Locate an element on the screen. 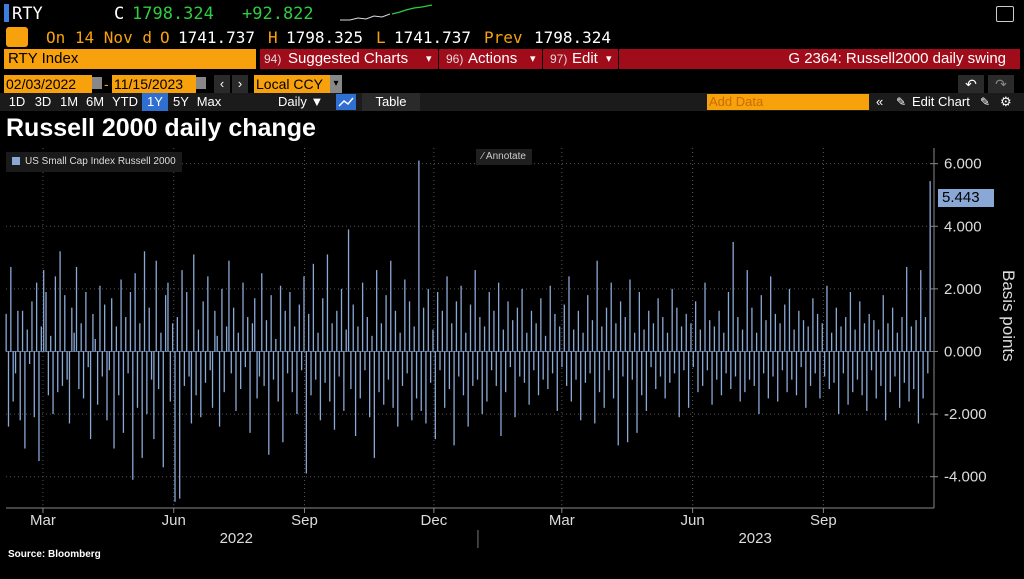  period-forward-button: › is located at coordinates (240, 84).